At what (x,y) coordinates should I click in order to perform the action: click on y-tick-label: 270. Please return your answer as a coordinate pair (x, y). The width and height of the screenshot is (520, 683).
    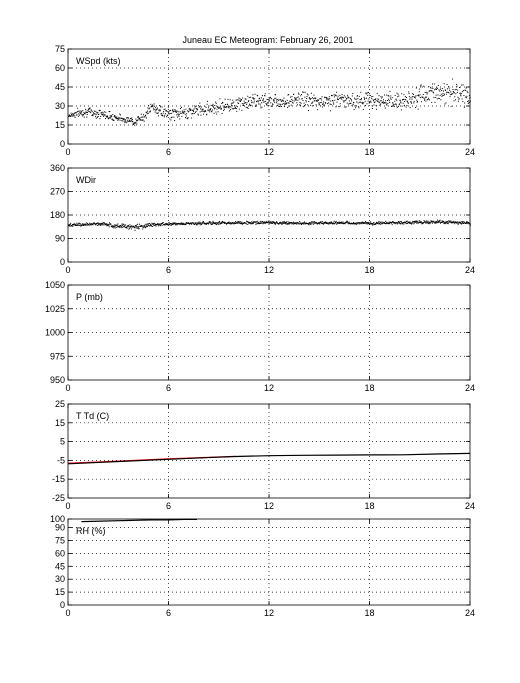
    Looking at the image, I should click on (57, 192).